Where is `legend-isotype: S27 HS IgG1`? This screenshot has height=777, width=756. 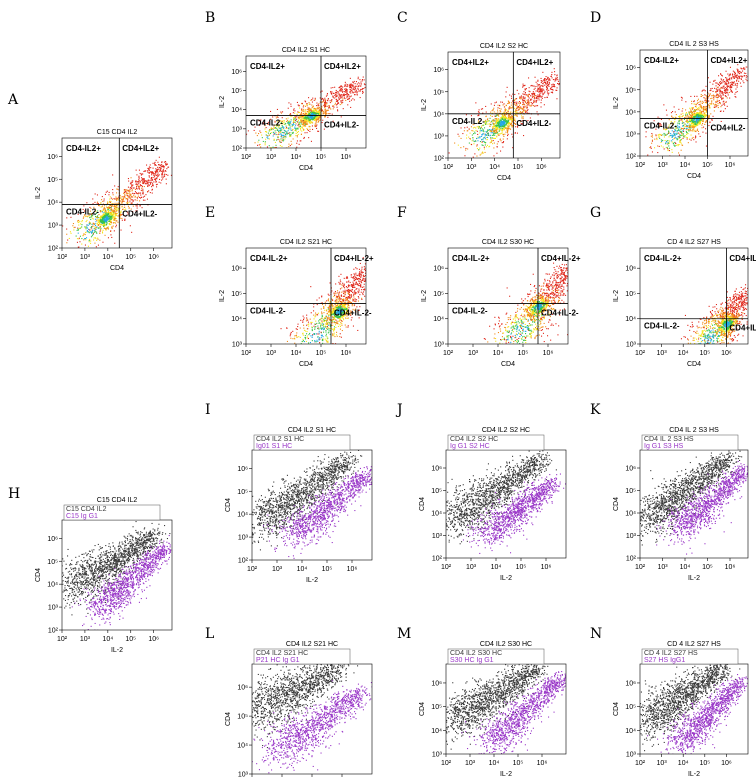
legend-isotype: S27 HS IgG1 is located at coordinates (664, 660).